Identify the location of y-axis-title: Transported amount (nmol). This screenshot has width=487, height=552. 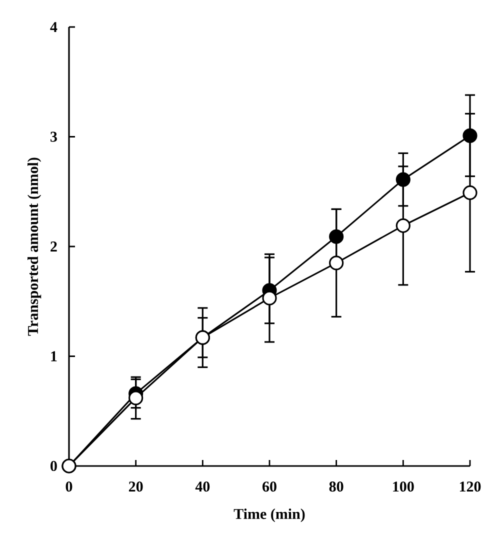
(35, 247).